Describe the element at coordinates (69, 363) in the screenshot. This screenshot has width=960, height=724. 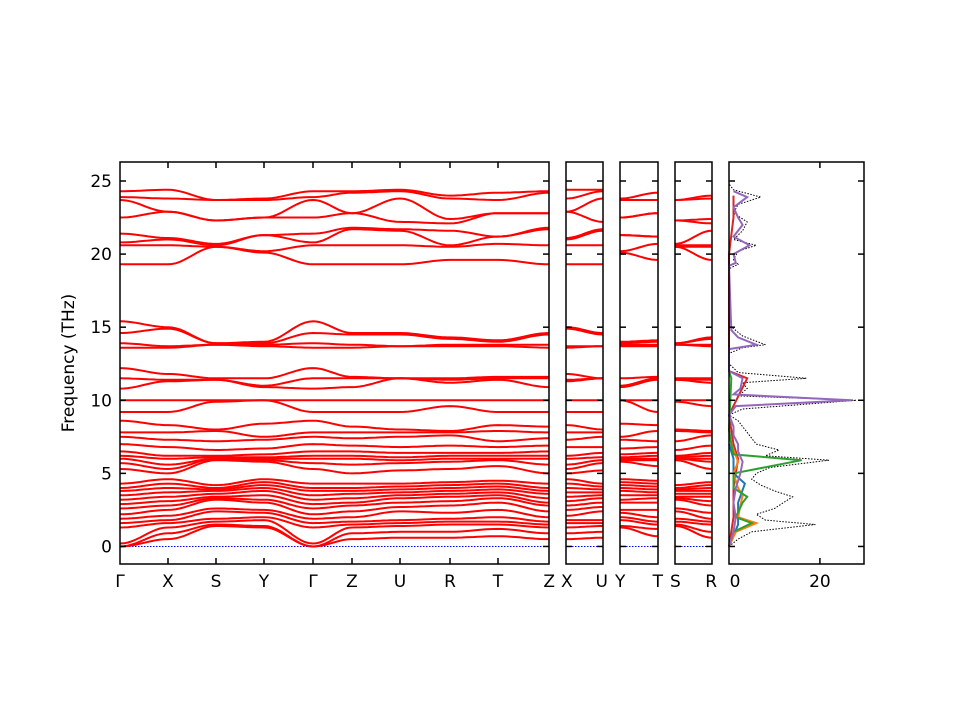
I see `y-axis-label: Frequency (THz)` at that location.